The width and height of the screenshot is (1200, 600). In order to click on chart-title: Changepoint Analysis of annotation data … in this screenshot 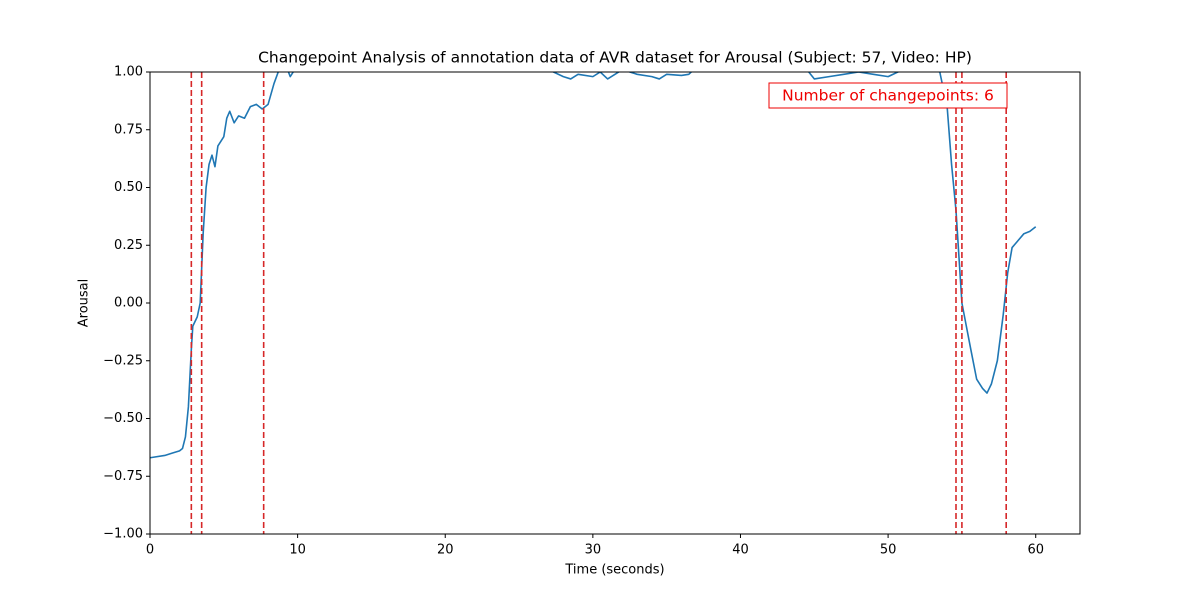, I will do `click(615, 58)`.